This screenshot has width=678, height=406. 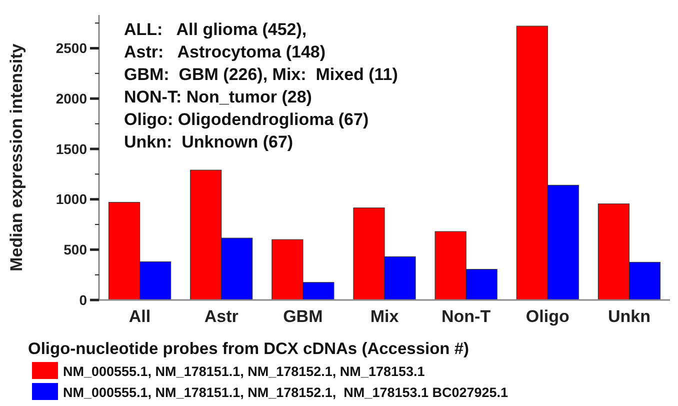 What do you see at coordinates (83, 300) in the screenshot?
I see `y-tick-label: 0` at bounding box center [83, 300].